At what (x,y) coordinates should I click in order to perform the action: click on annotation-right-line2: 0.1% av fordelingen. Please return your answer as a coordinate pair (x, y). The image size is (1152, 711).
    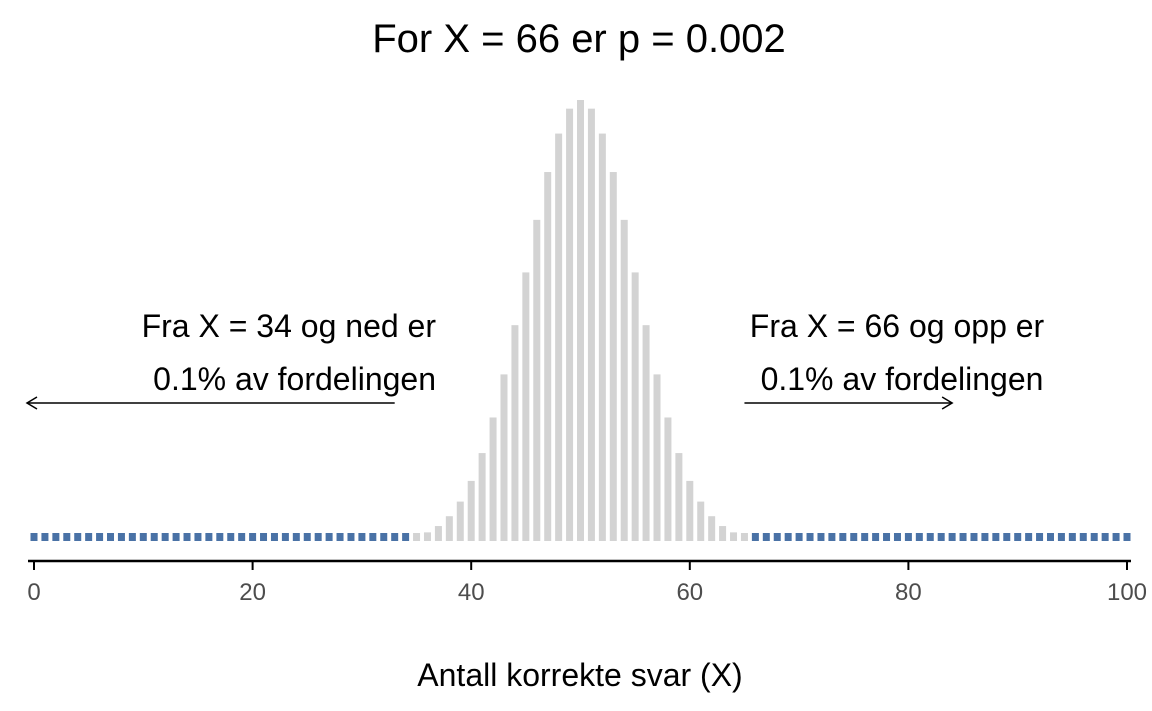
    Looking at the image, I should click on (902, 379).